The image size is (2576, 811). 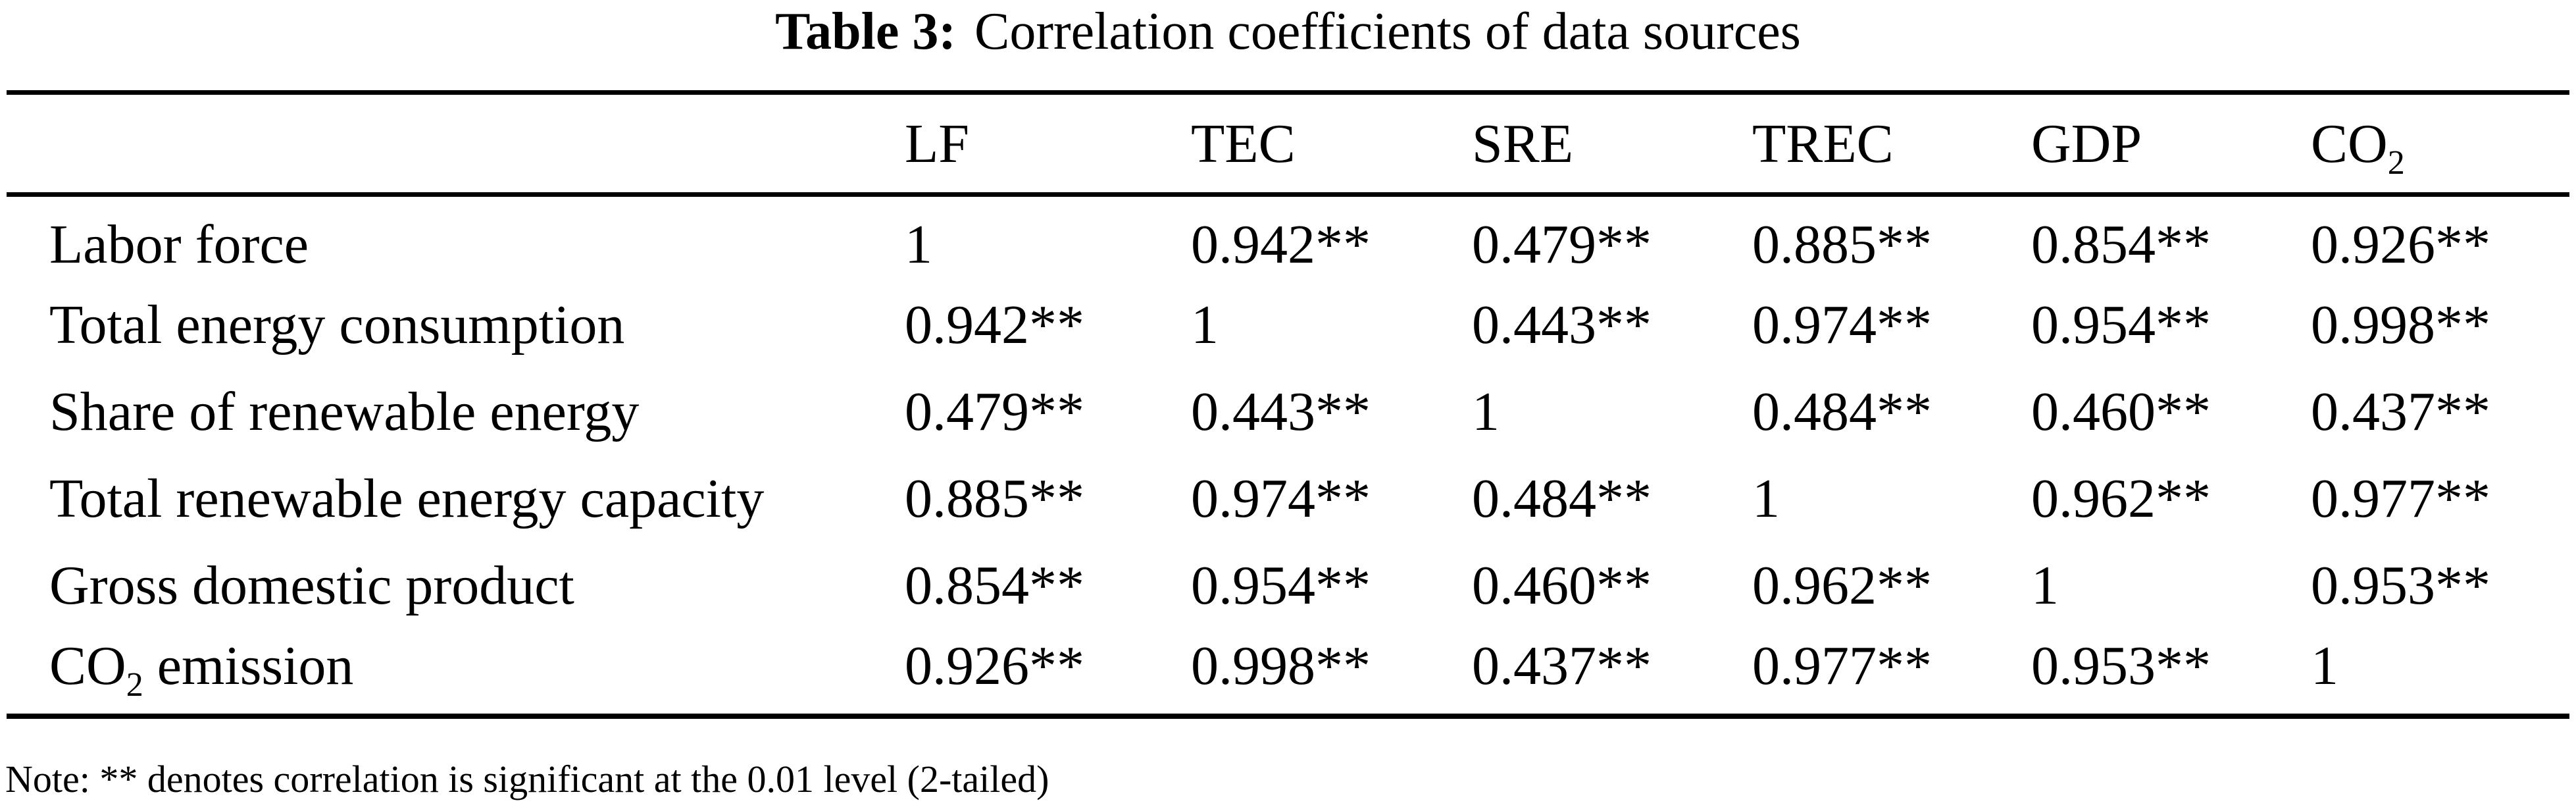 What do you see at coordinates (1243, 143) in the screenshot?
I see `column-header-tec: TEC` at bounding box center [1243, 143].